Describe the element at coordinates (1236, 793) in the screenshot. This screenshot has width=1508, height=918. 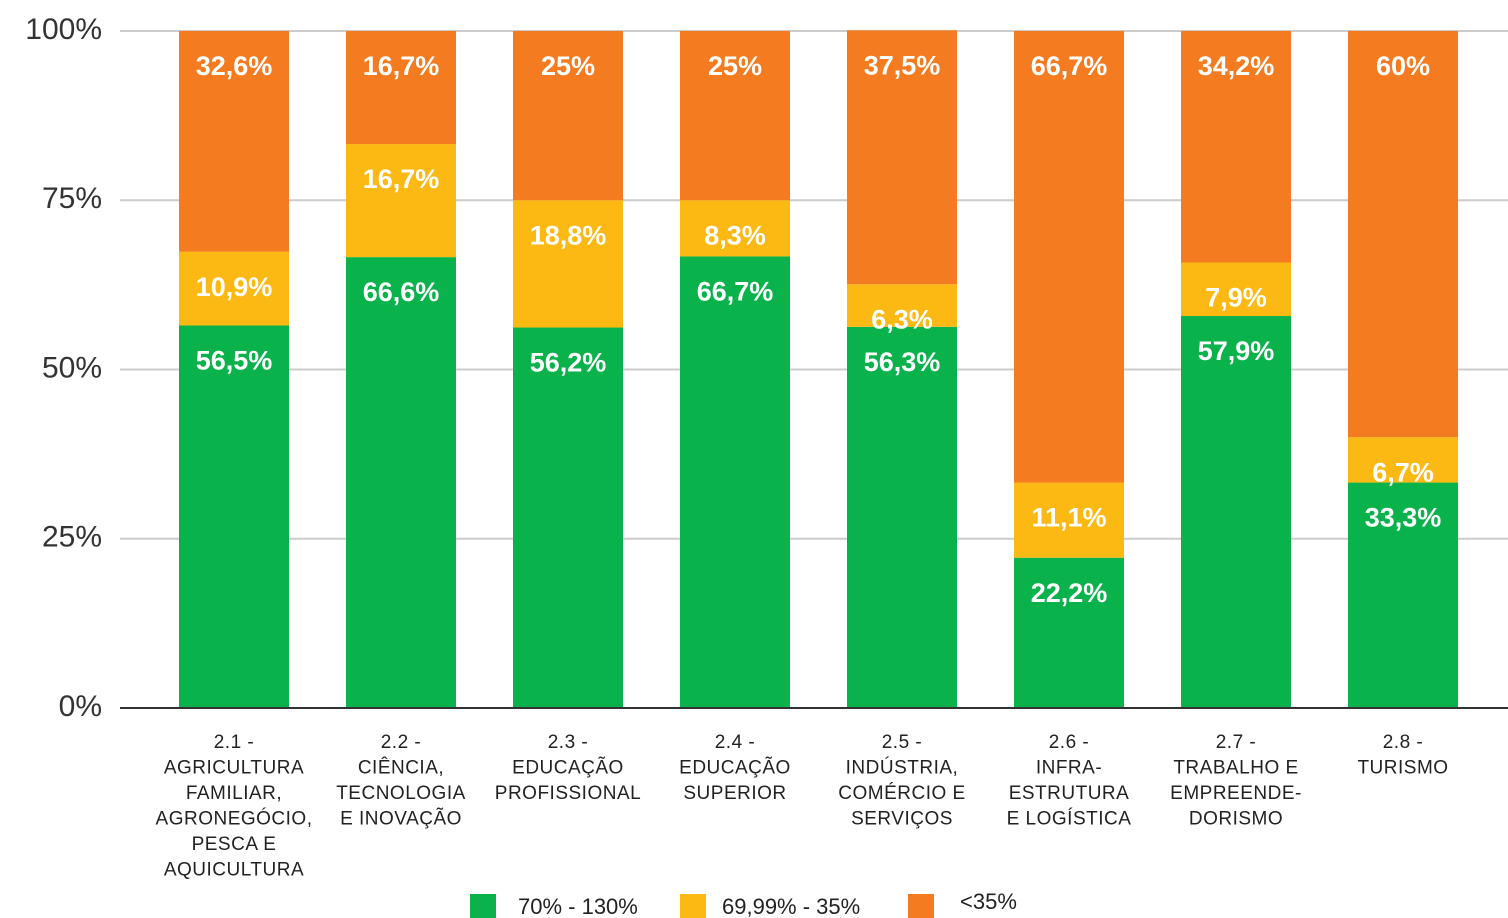
I see `x-tick-label: EMPREENDE-` at that location.